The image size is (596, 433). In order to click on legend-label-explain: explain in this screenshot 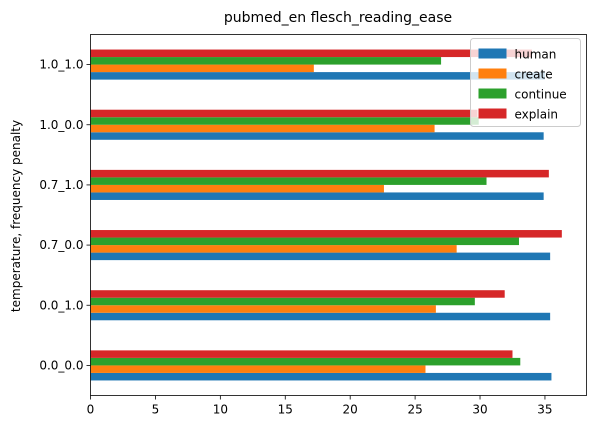, I will do `click(537, 115)`.